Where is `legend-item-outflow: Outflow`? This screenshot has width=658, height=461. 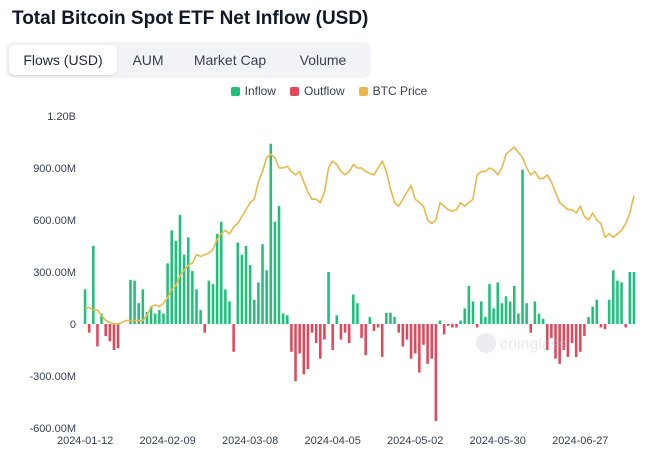
legend-item-outflow: Outflow is located at coordinates (317, 91).